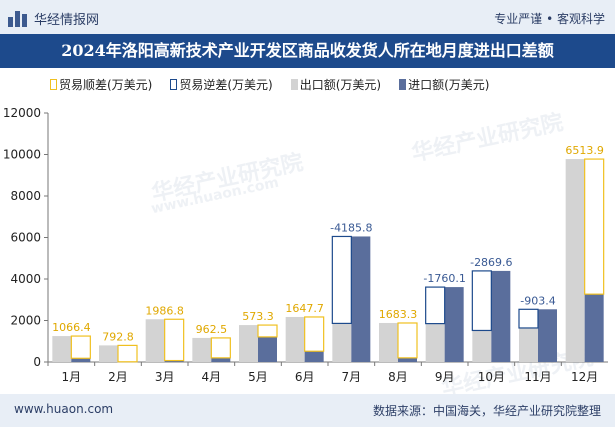 Image resolution: width=615 pixels, height=427 pixels. I want to click on legend-label-import: 进口额(万美元), so click(449, 85).